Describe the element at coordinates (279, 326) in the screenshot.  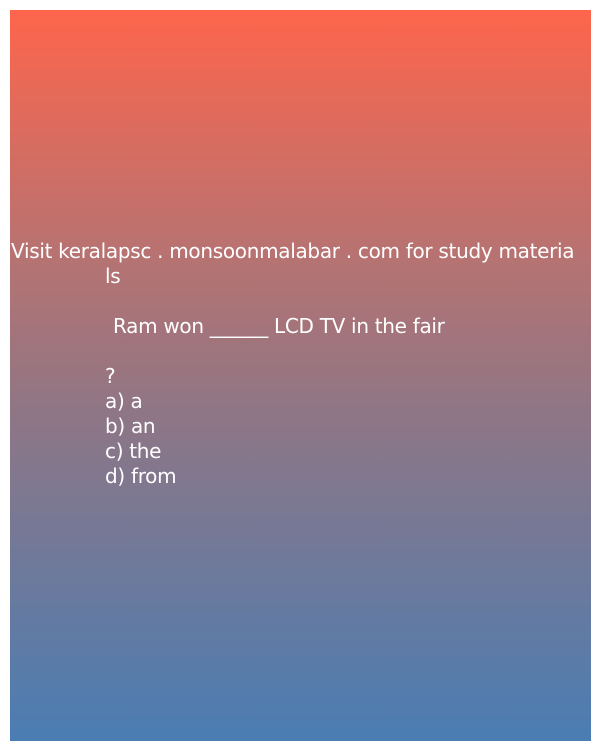
I see `question-text: Ram won ______ LCD TV in the fair` at that location.